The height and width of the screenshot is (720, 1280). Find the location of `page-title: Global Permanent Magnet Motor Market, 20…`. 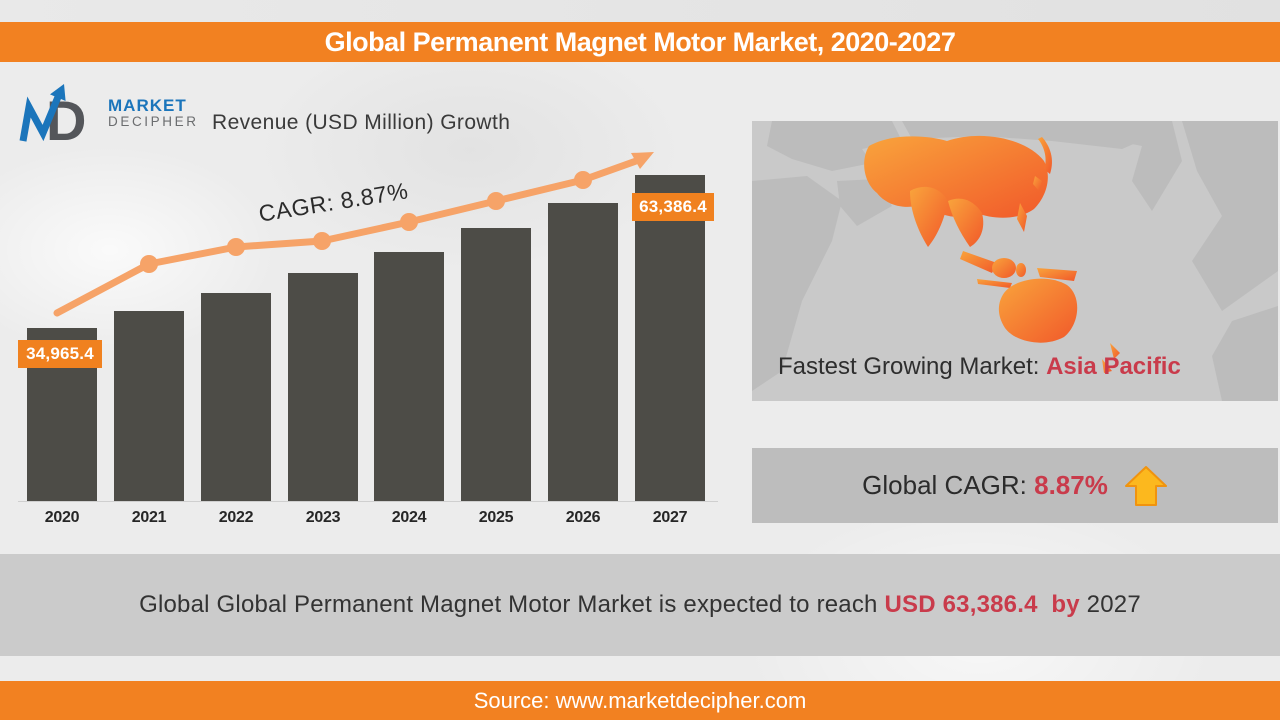

page-title: Global Permanent Magnet Motor Market, 20… is located at coordinates (640, 42).